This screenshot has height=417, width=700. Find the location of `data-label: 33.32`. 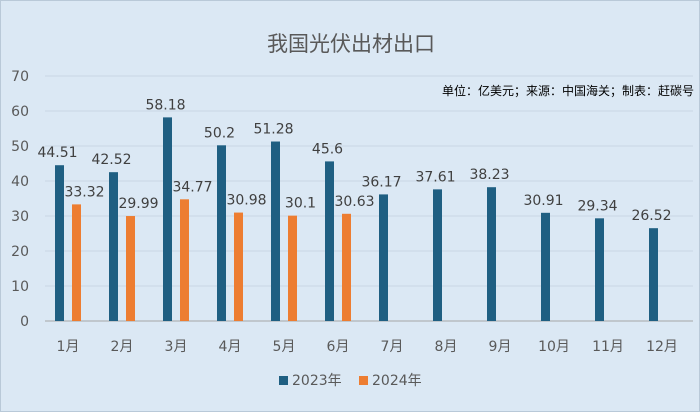

data-label: 33.32 is located at coordinates (84, 192).